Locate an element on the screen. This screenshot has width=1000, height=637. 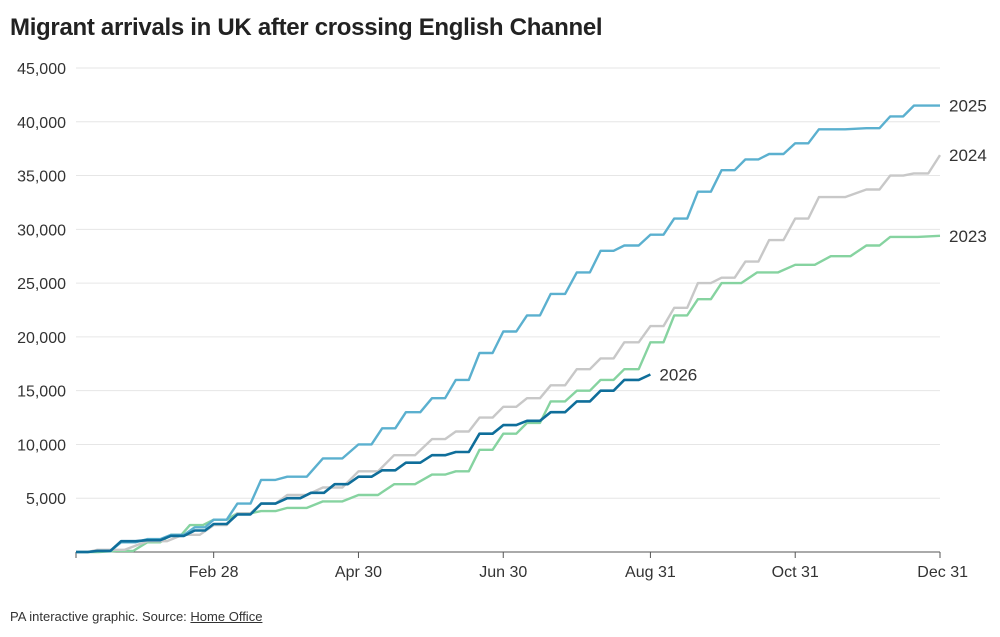
x-tick-label-jun-30: Jun 30 is located at coordinates (503, 572).